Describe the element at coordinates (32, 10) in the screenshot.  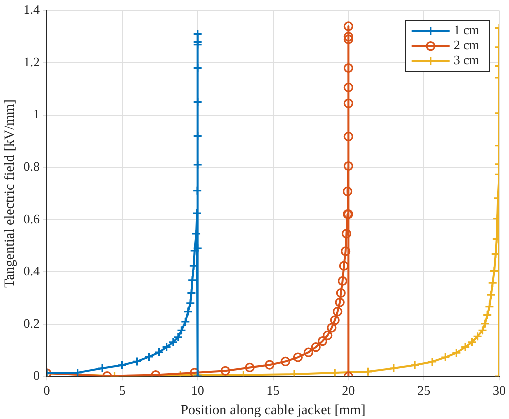
I see `y-tick-label: 1.4` at that location.